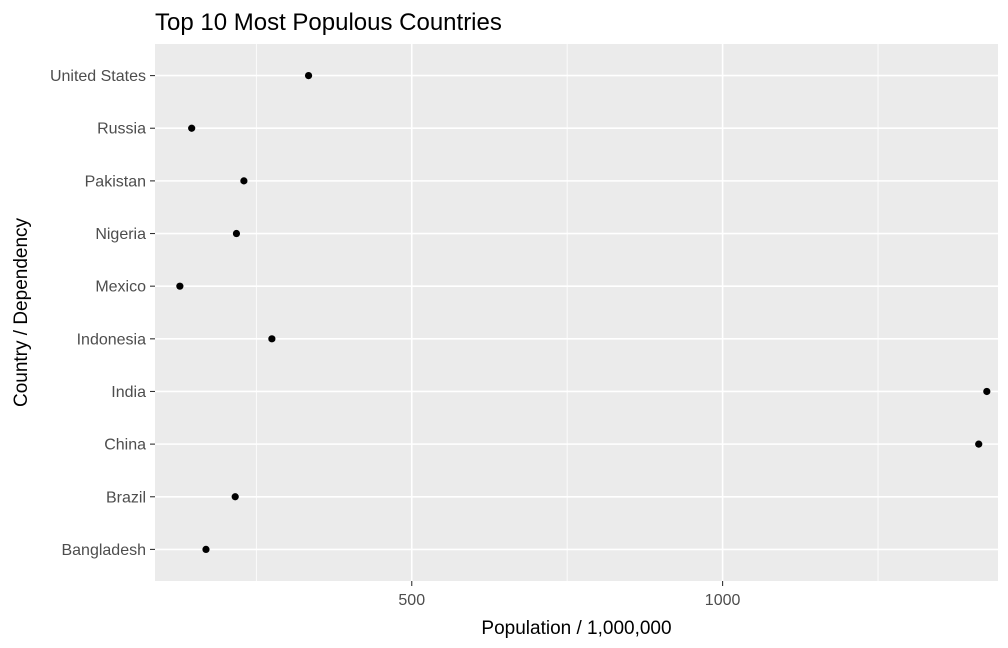  Describe the element at coordinates (723, 600) in the screenshot. I see `x-tick-label: 1000` at that location.